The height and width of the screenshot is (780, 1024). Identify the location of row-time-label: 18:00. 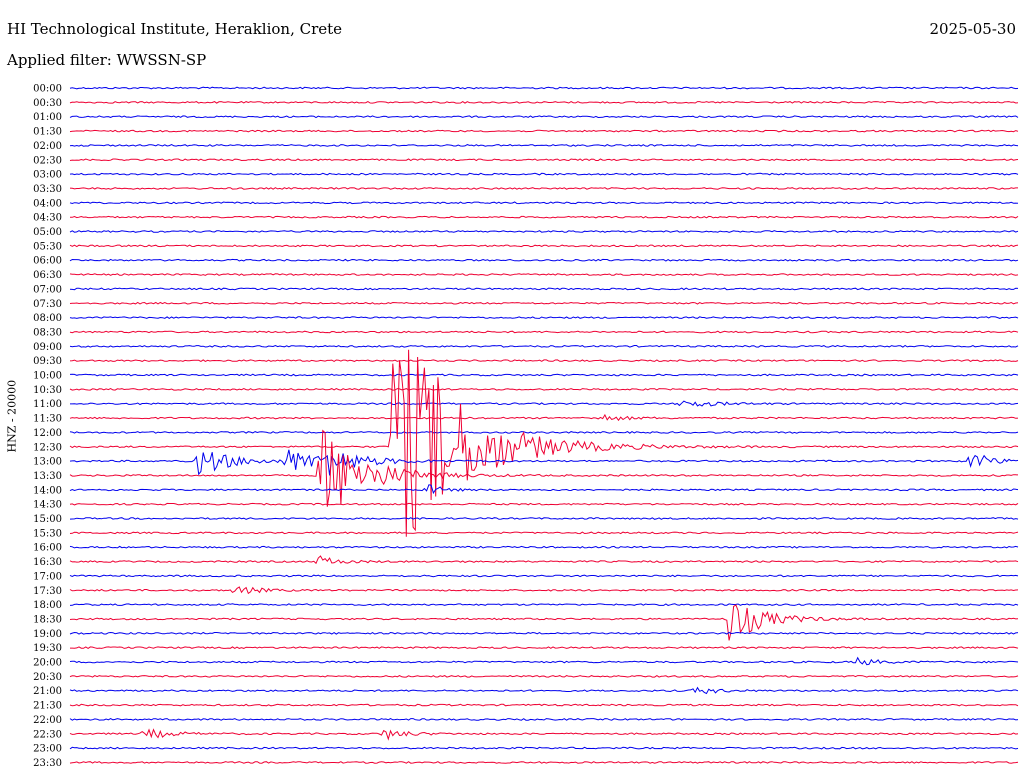
(47, 605).